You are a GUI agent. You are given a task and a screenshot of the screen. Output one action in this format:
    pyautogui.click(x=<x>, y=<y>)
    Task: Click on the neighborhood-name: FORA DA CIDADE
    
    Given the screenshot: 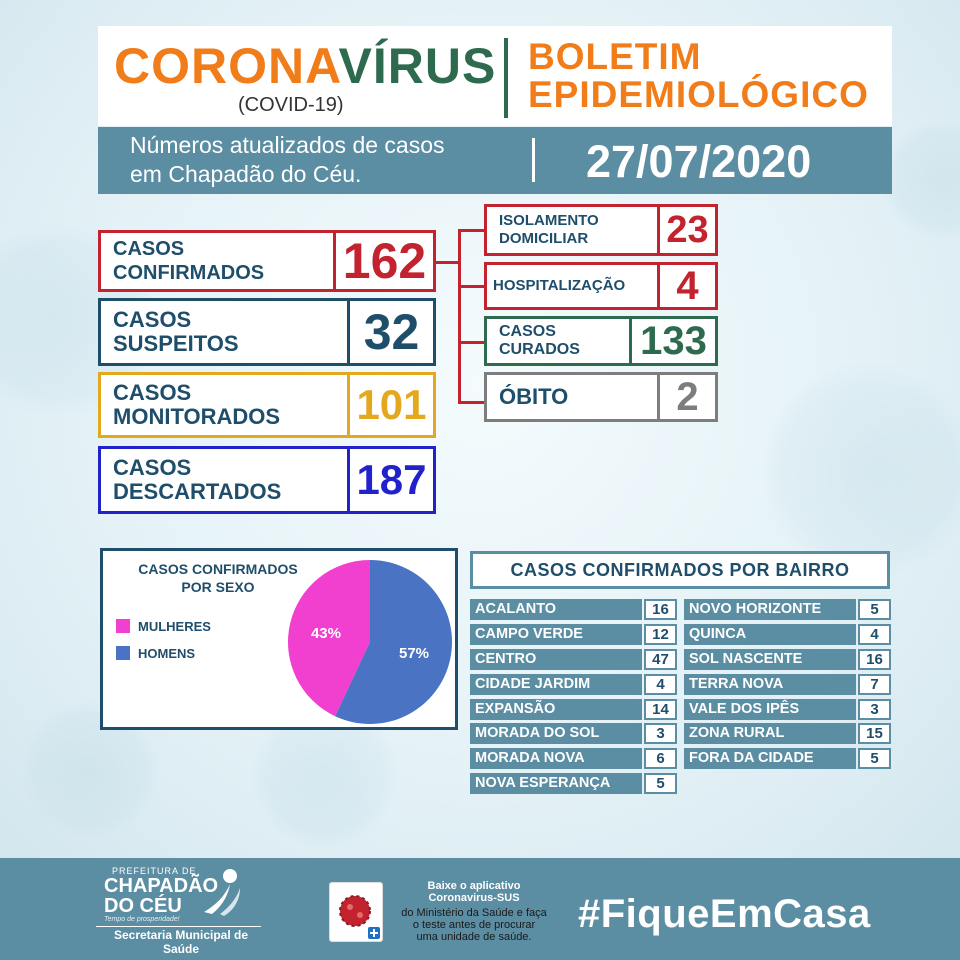 What is the action you would take?
    pyautogui.click(x=770, y=758)
    